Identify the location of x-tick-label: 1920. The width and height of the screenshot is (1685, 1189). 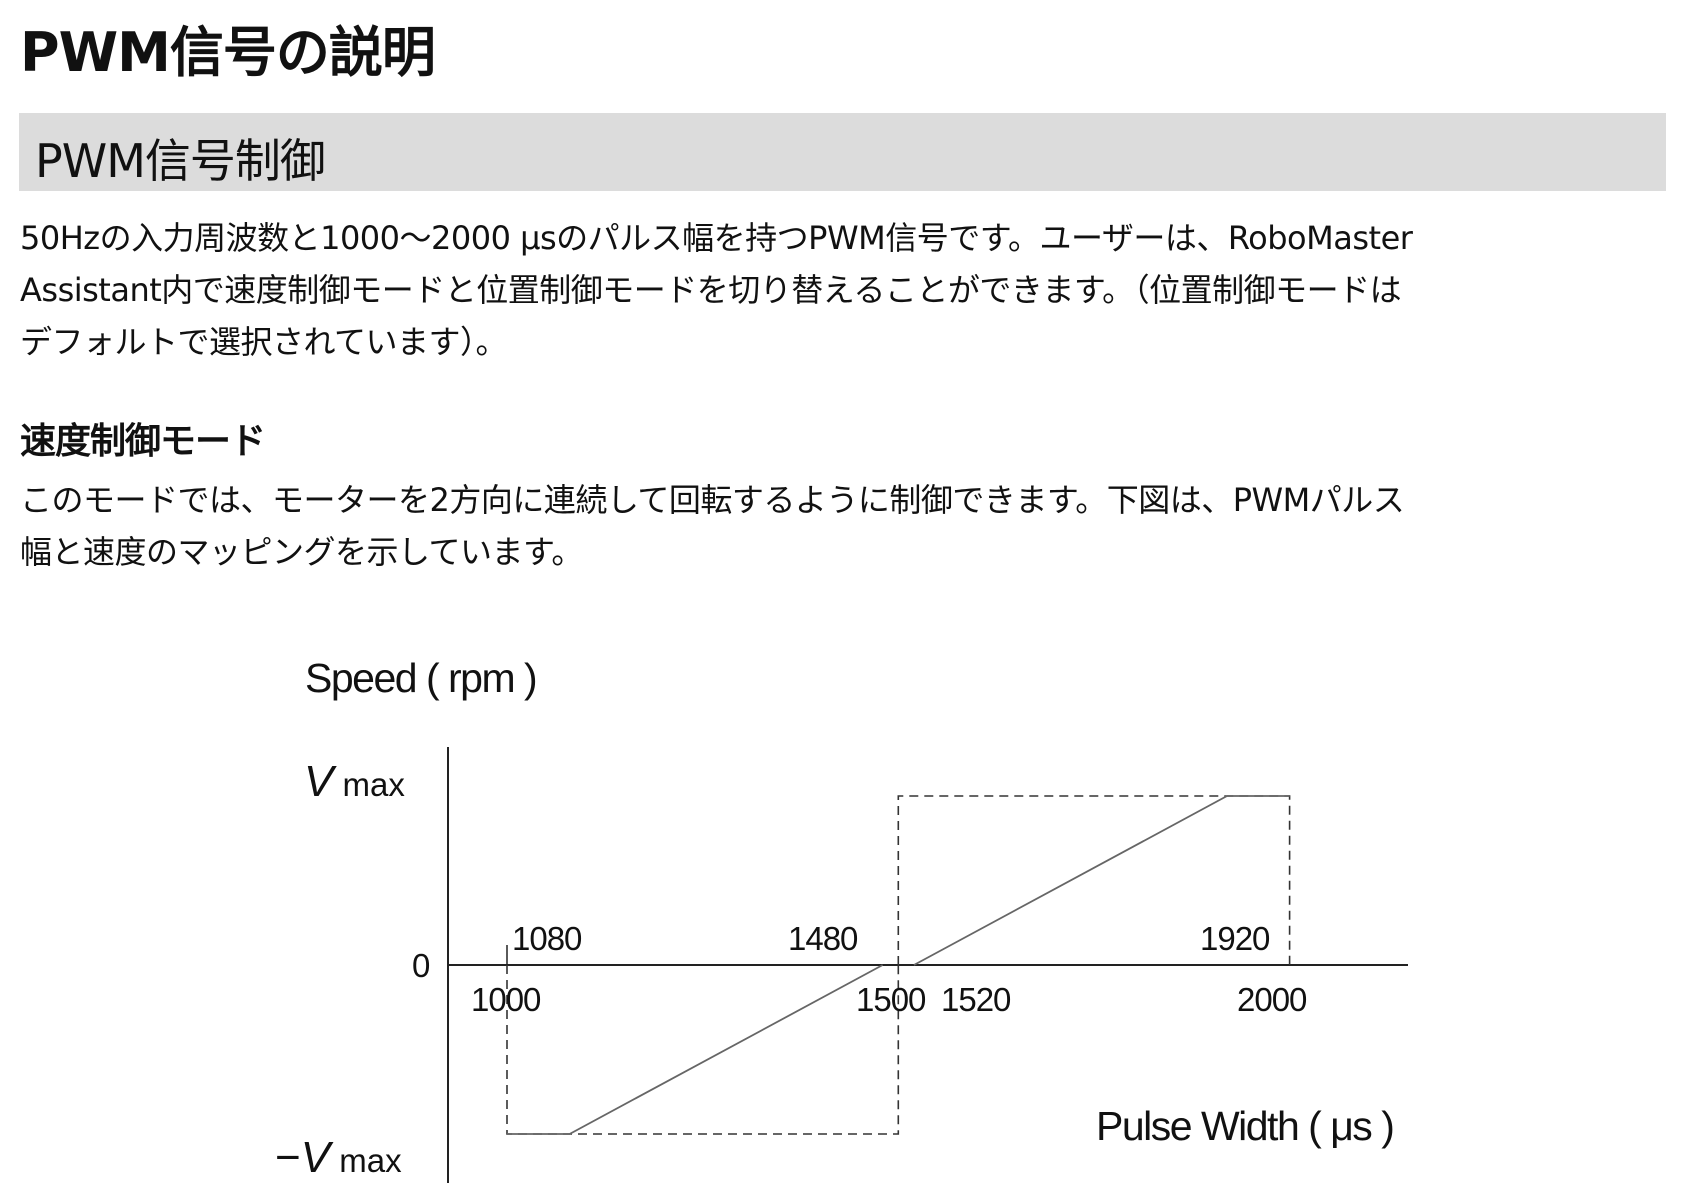
(1235, 938).